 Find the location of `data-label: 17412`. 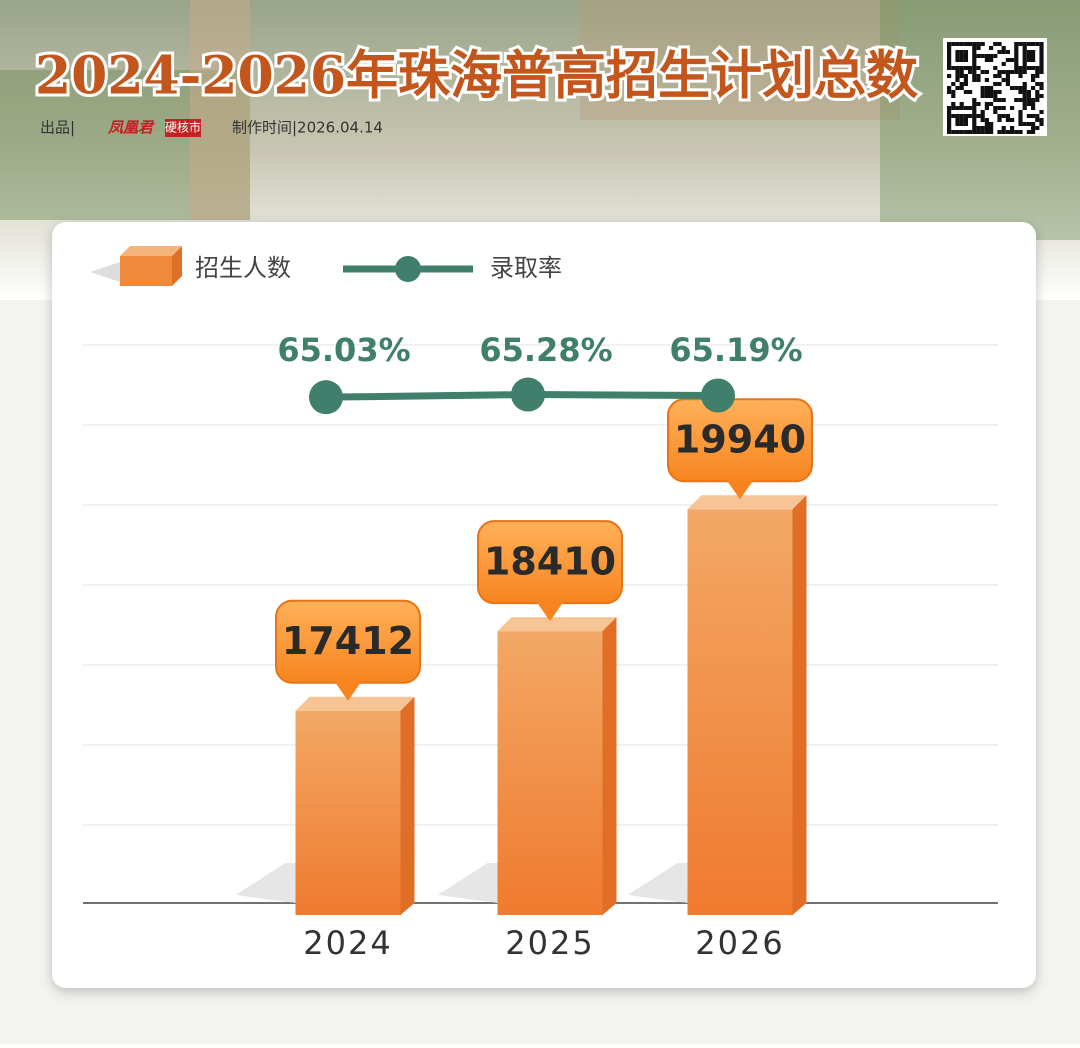

data-label: 17412 is located at coordinates (348, 641).